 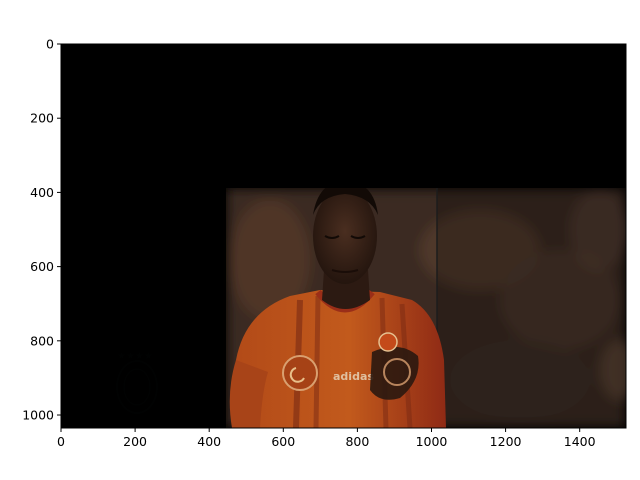 I want to click on x-tick-label: 400, so click(x=209, y=441).